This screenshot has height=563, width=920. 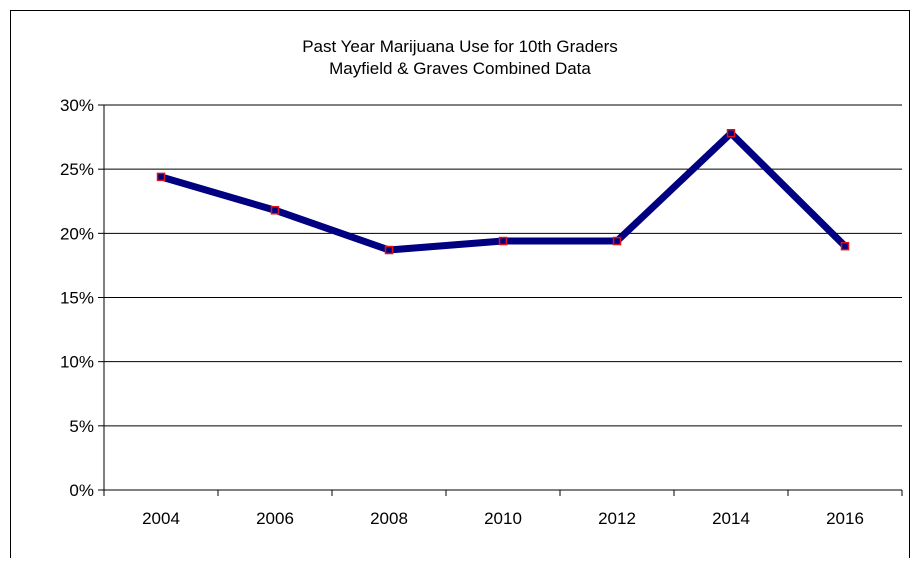 I want to click on x-tick-label: 2004, so click(x=161, y=518).